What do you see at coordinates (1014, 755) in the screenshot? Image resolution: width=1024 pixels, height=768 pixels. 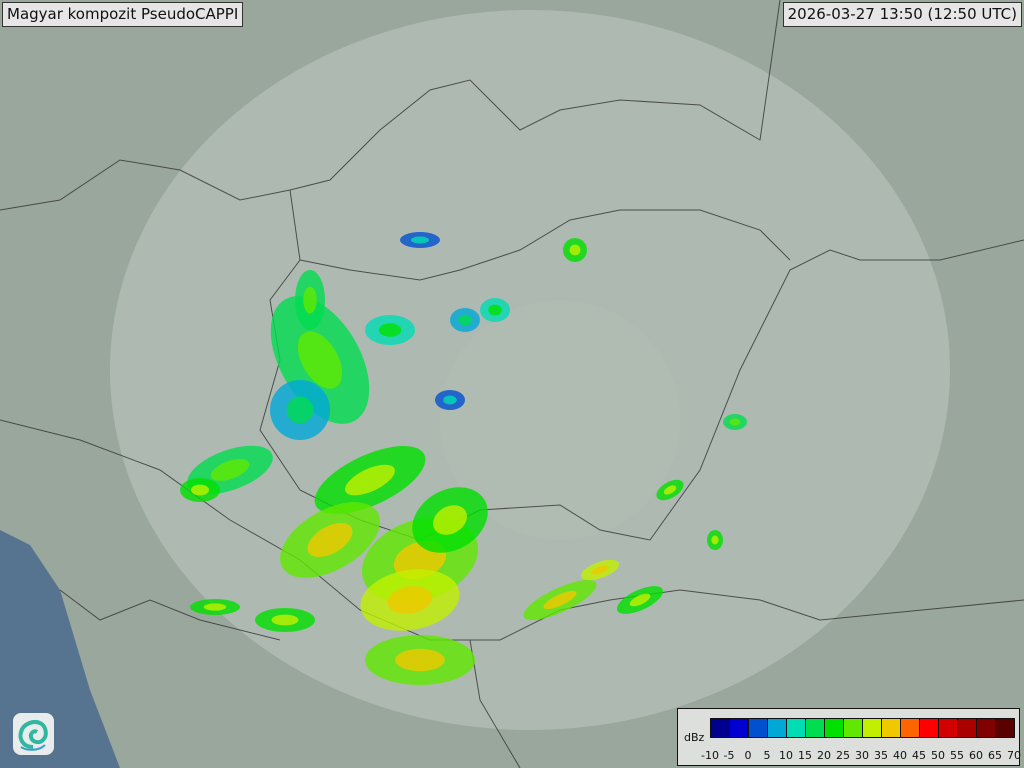 I see `legend-tick-label: 70` at bounding box center [1014, 755].